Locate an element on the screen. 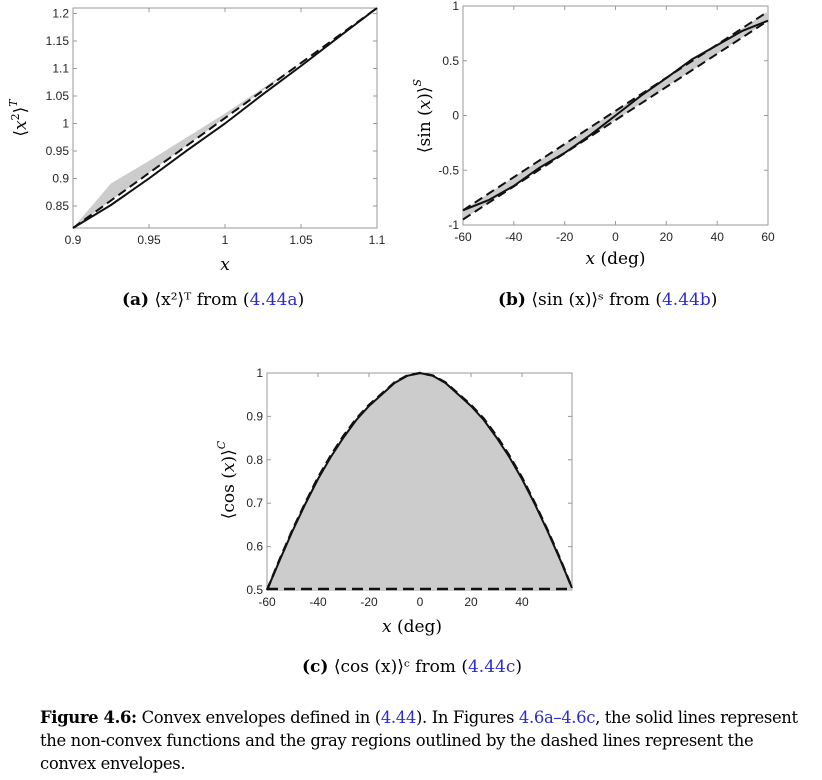 The width and height of the screenshot is (822, 780). svg-text: ⟨sin (x)⟩S is located at coordinates (423, 115).